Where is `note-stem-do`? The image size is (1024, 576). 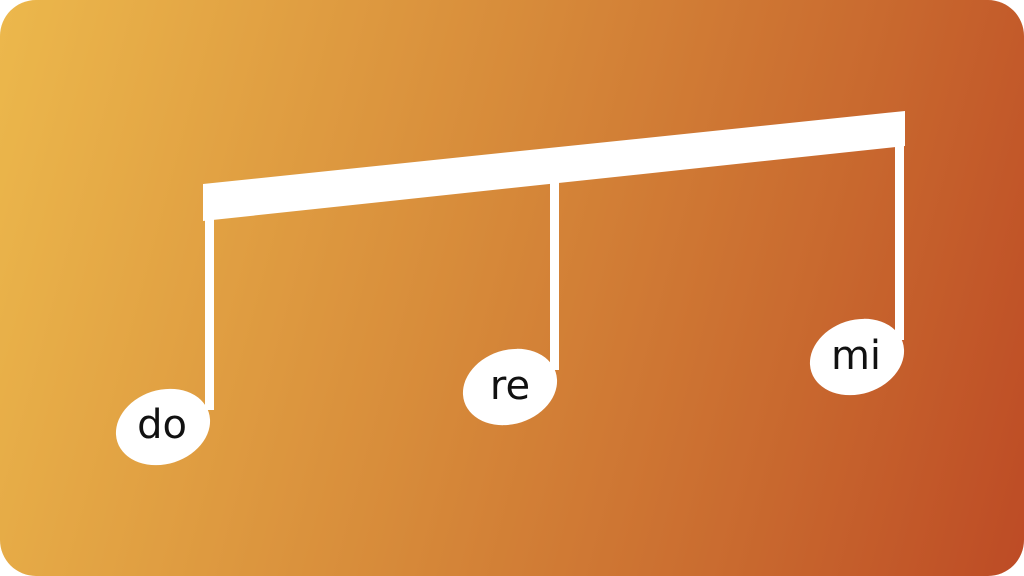
note-stem-do is located at coordinates (209, 310).